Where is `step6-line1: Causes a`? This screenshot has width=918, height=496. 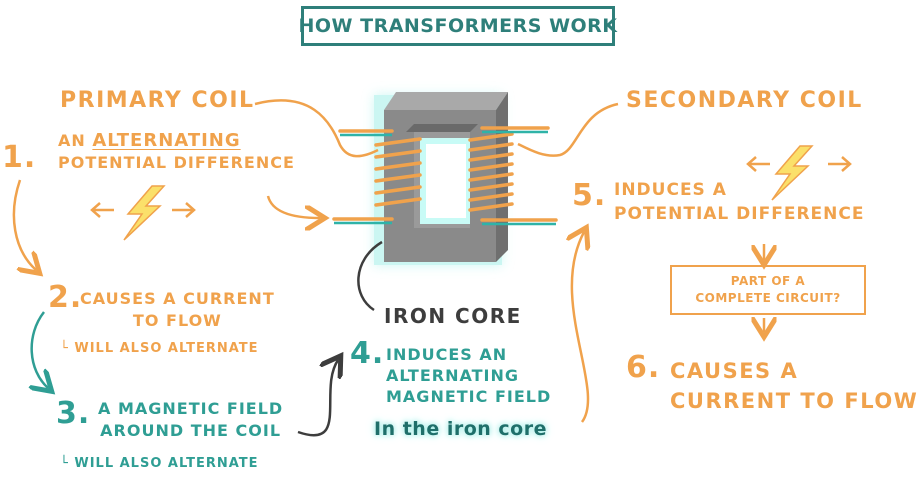 step6-line1: Causes a is located at coordinates (734, 371).